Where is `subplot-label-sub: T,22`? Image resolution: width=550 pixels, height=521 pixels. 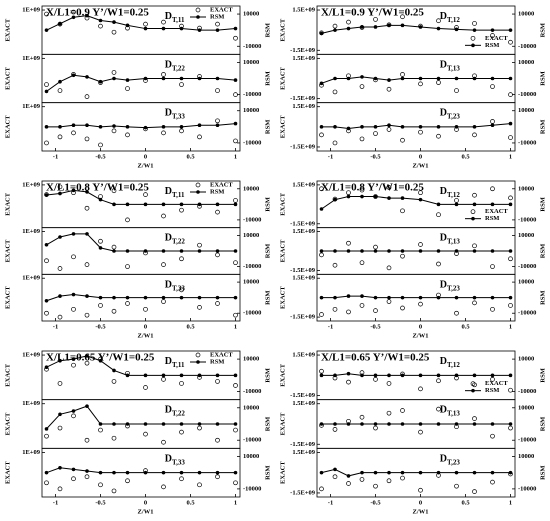 subplot-label-sub: T,22 is located at coordinates (178, 413).